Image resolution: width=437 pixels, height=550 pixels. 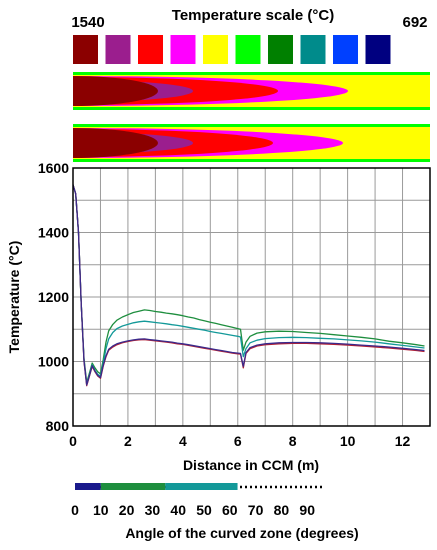 I want to click on angle-tick-label: 90, so click(x=307, y=510).